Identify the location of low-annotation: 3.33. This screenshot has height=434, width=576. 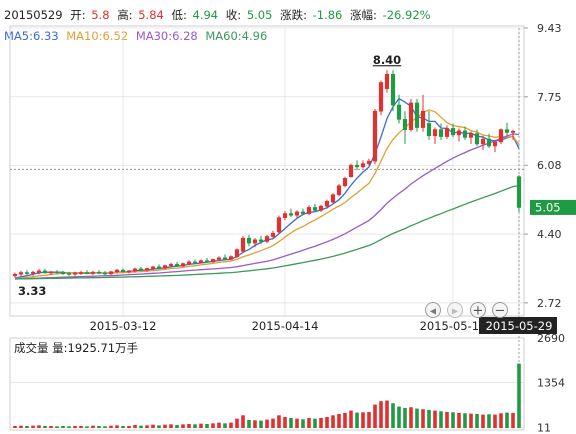
(32, 291).